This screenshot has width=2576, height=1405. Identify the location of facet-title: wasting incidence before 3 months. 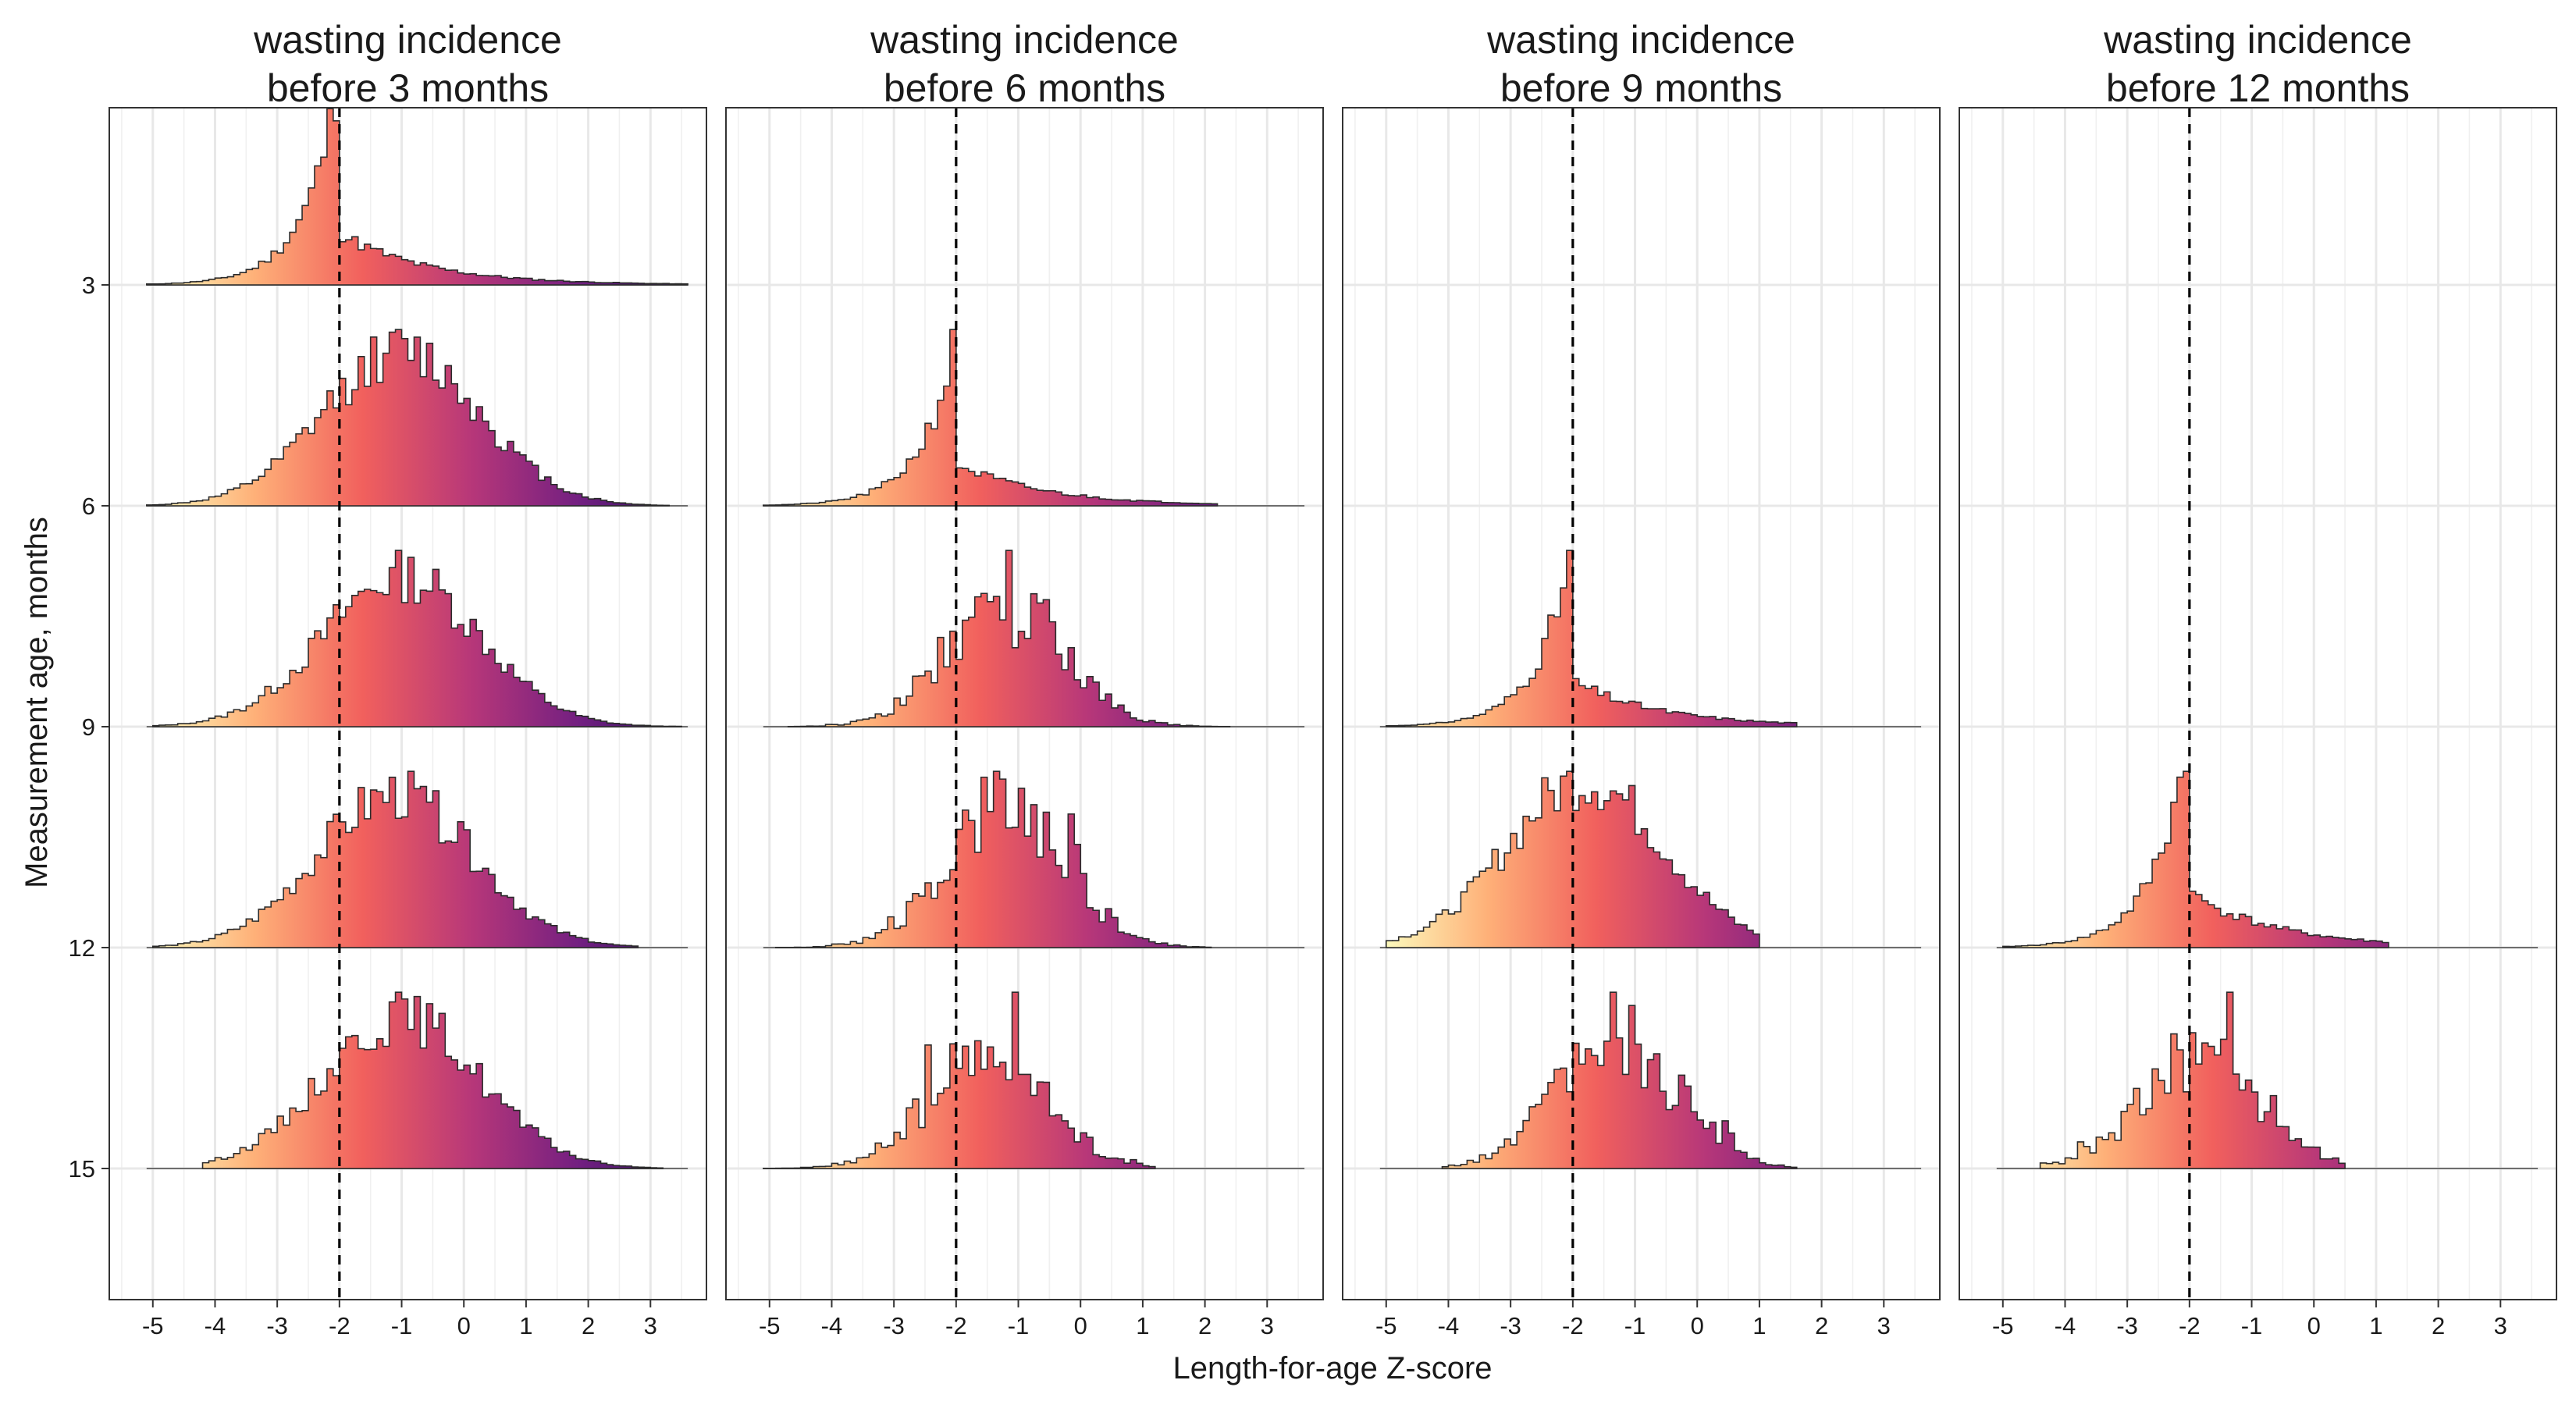
(407, 64).